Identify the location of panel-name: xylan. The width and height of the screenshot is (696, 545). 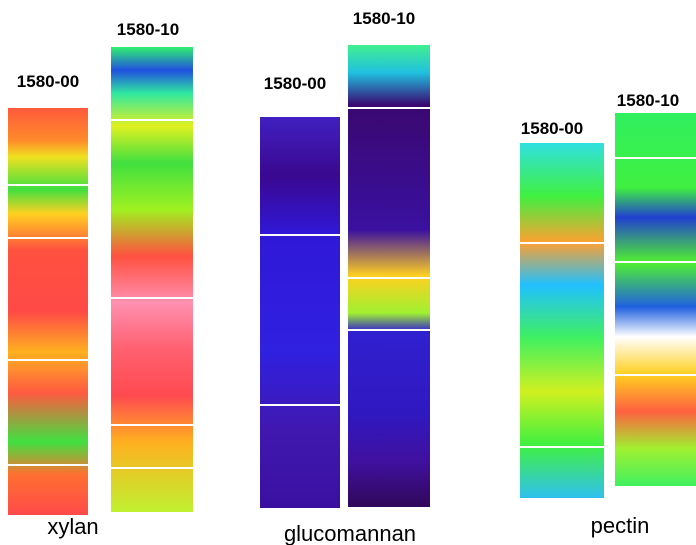
(72, 526).